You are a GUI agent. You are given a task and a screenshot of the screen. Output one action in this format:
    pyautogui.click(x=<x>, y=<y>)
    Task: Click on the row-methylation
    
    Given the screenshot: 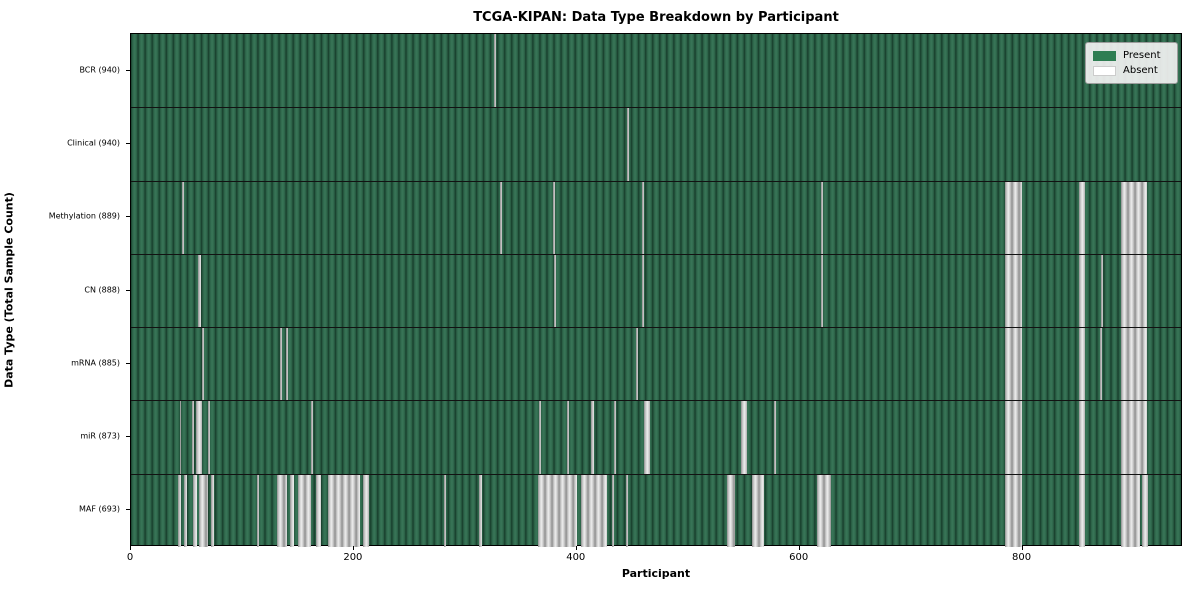 What is the action you would take?
    pyautogui.click(x=656, y=217)
    